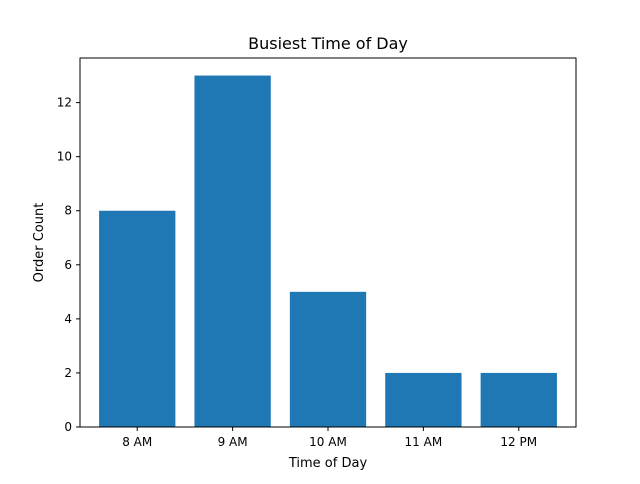 The image size is (640, 484). I want to click on bar-9-am, so click(232, 251).